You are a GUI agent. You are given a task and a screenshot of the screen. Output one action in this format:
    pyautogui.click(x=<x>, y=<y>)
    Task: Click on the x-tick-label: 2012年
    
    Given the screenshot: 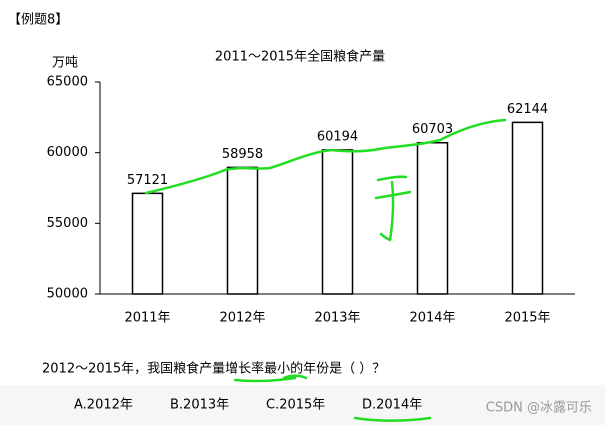 What is the action you would take?
    pyautogui.click(x=242, y=318)
    